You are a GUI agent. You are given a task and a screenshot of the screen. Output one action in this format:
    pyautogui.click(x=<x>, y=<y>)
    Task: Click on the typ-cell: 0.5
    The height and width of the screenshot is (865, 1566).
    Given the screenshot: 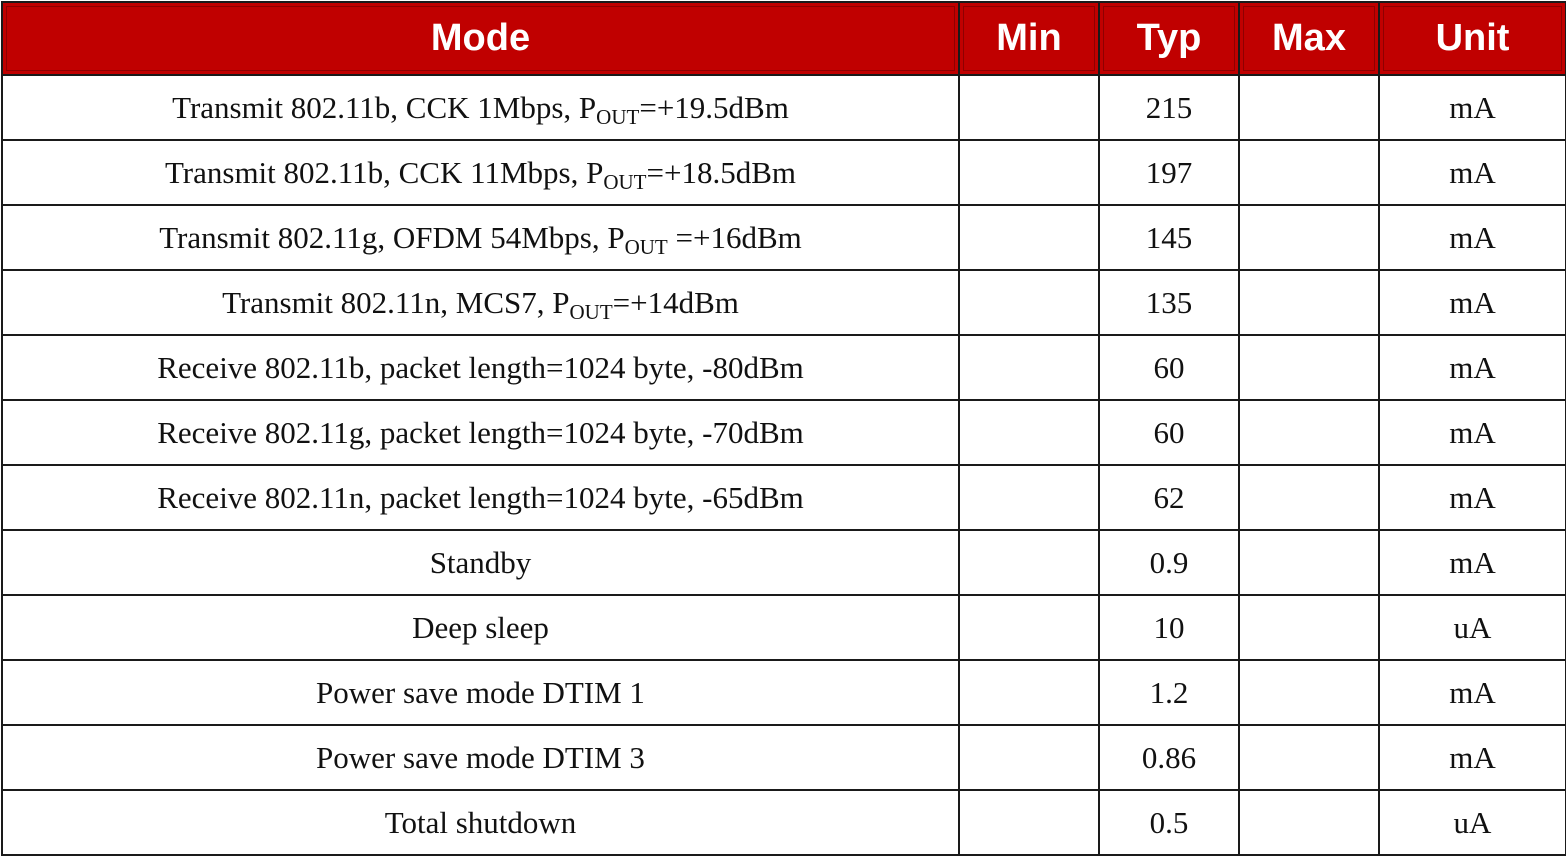 What is the action you would take?
    pyautogui.click(x=1169, y=822)
    